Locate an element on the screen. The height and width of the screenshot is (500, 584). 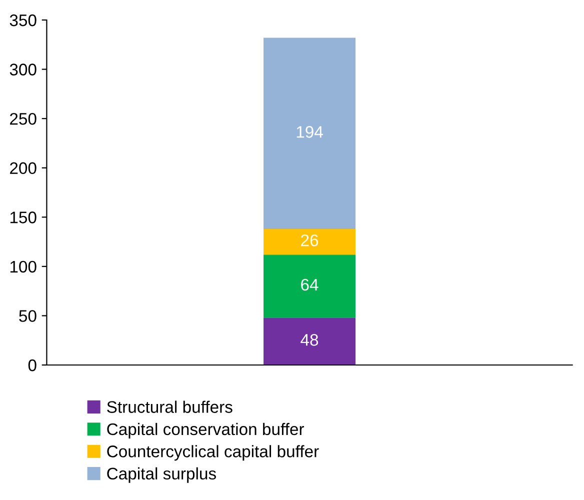
y-tick-label: 50 is located at coordinates (27, 316).